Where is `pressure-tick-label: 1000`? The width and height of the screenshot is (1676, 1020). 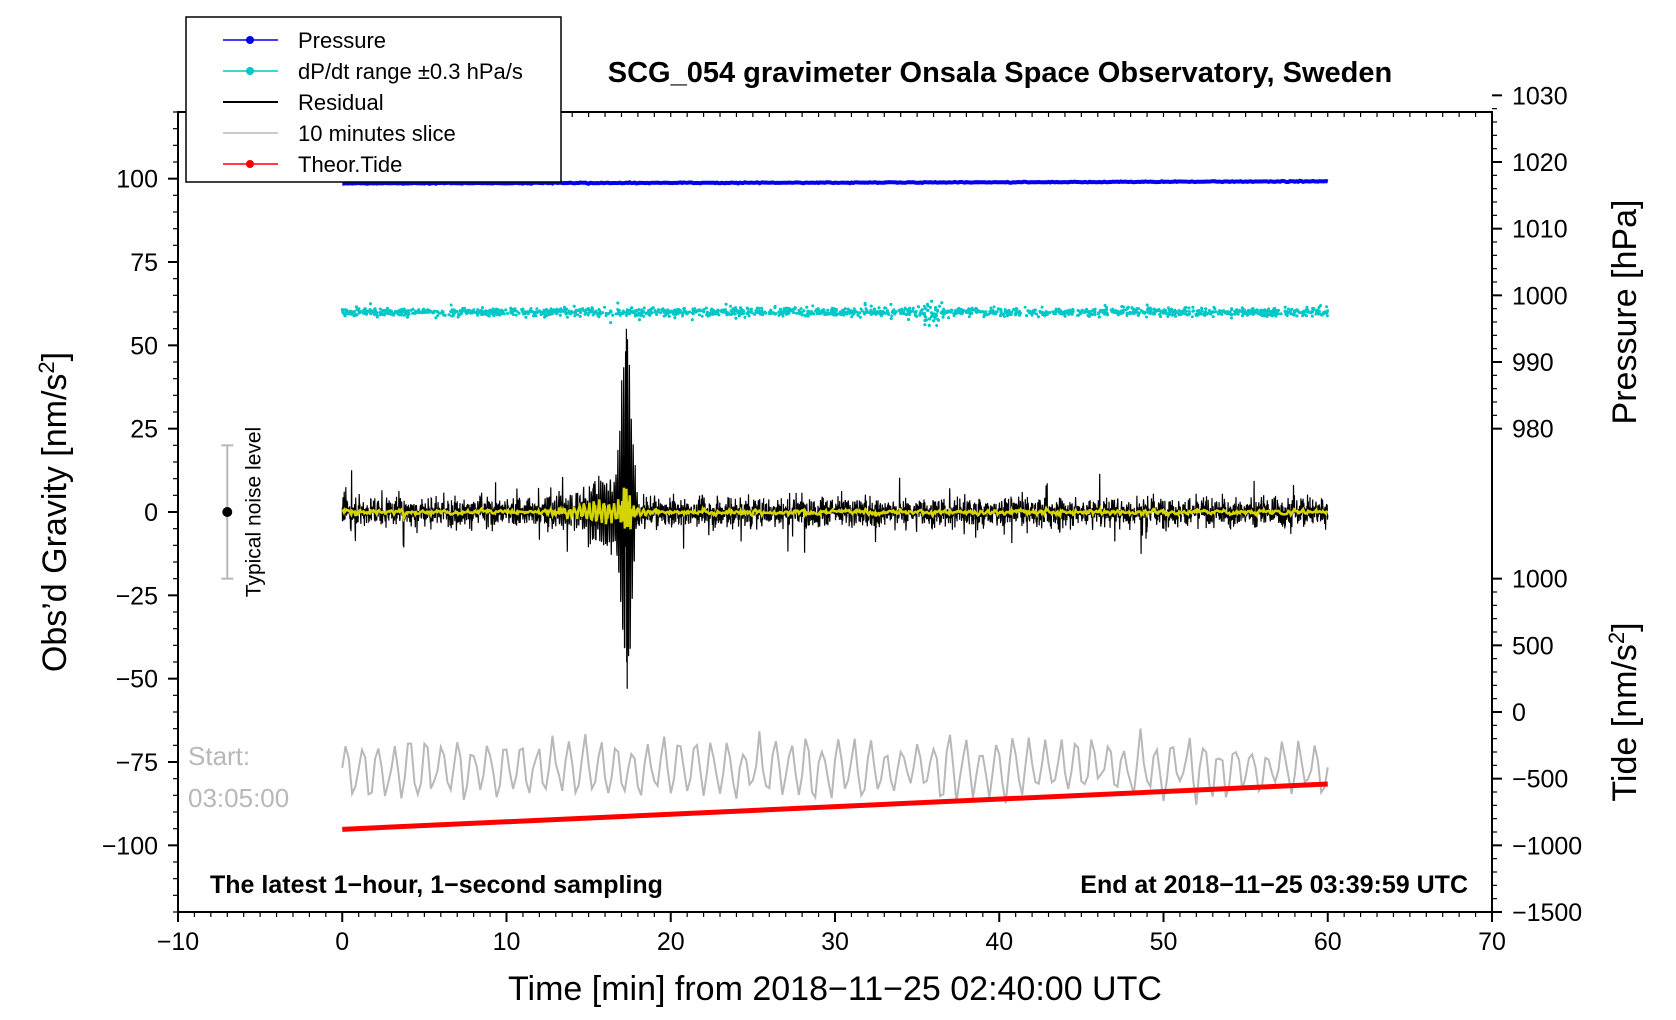
pressure-tick-label: 1000 is located at coordinates (1540, 296).